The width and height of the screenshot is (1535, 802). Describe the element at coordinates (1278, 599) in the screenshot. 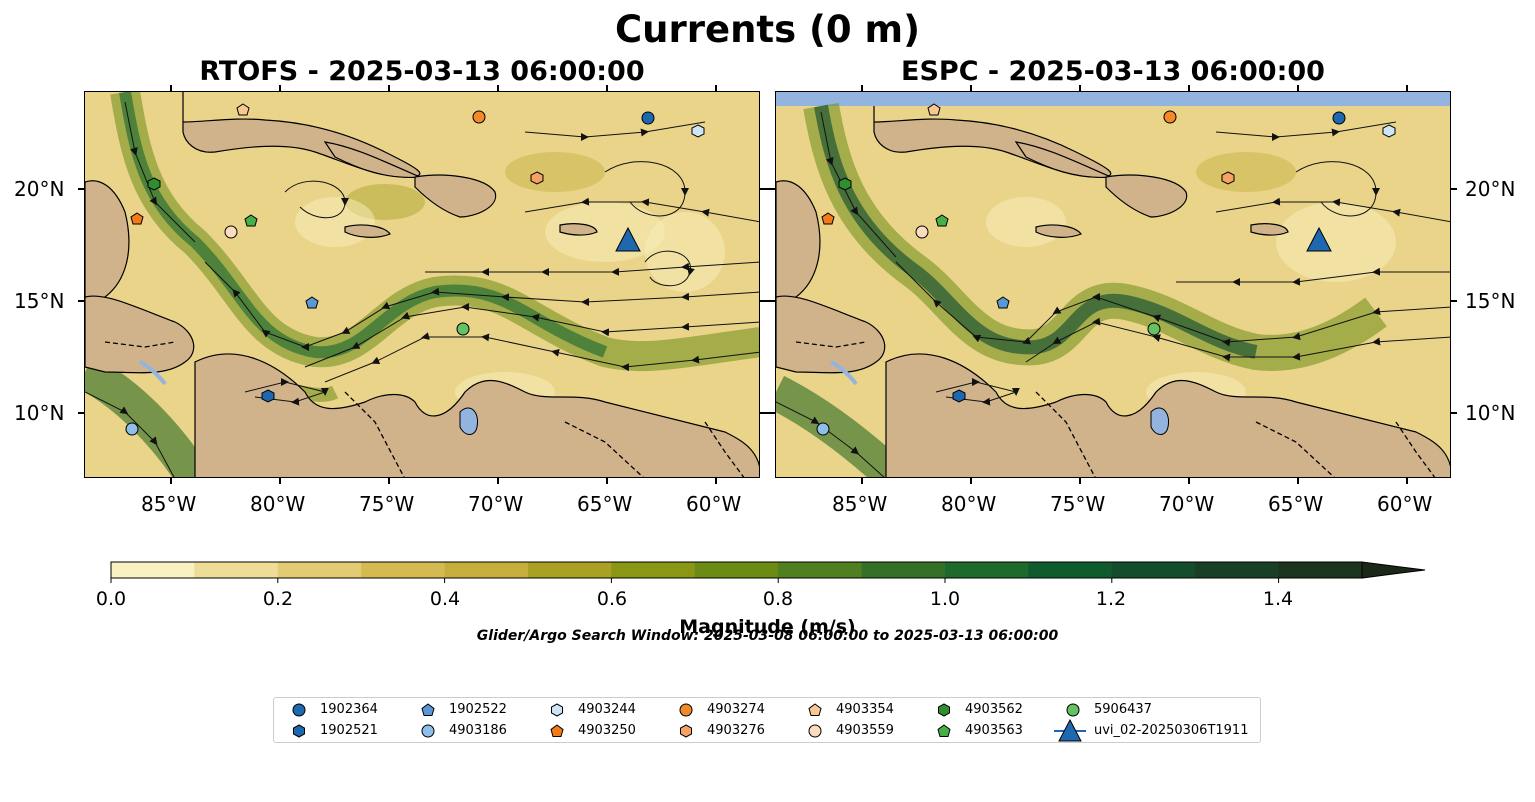

I see `colorbar-tick-label: 1.4` at that location.